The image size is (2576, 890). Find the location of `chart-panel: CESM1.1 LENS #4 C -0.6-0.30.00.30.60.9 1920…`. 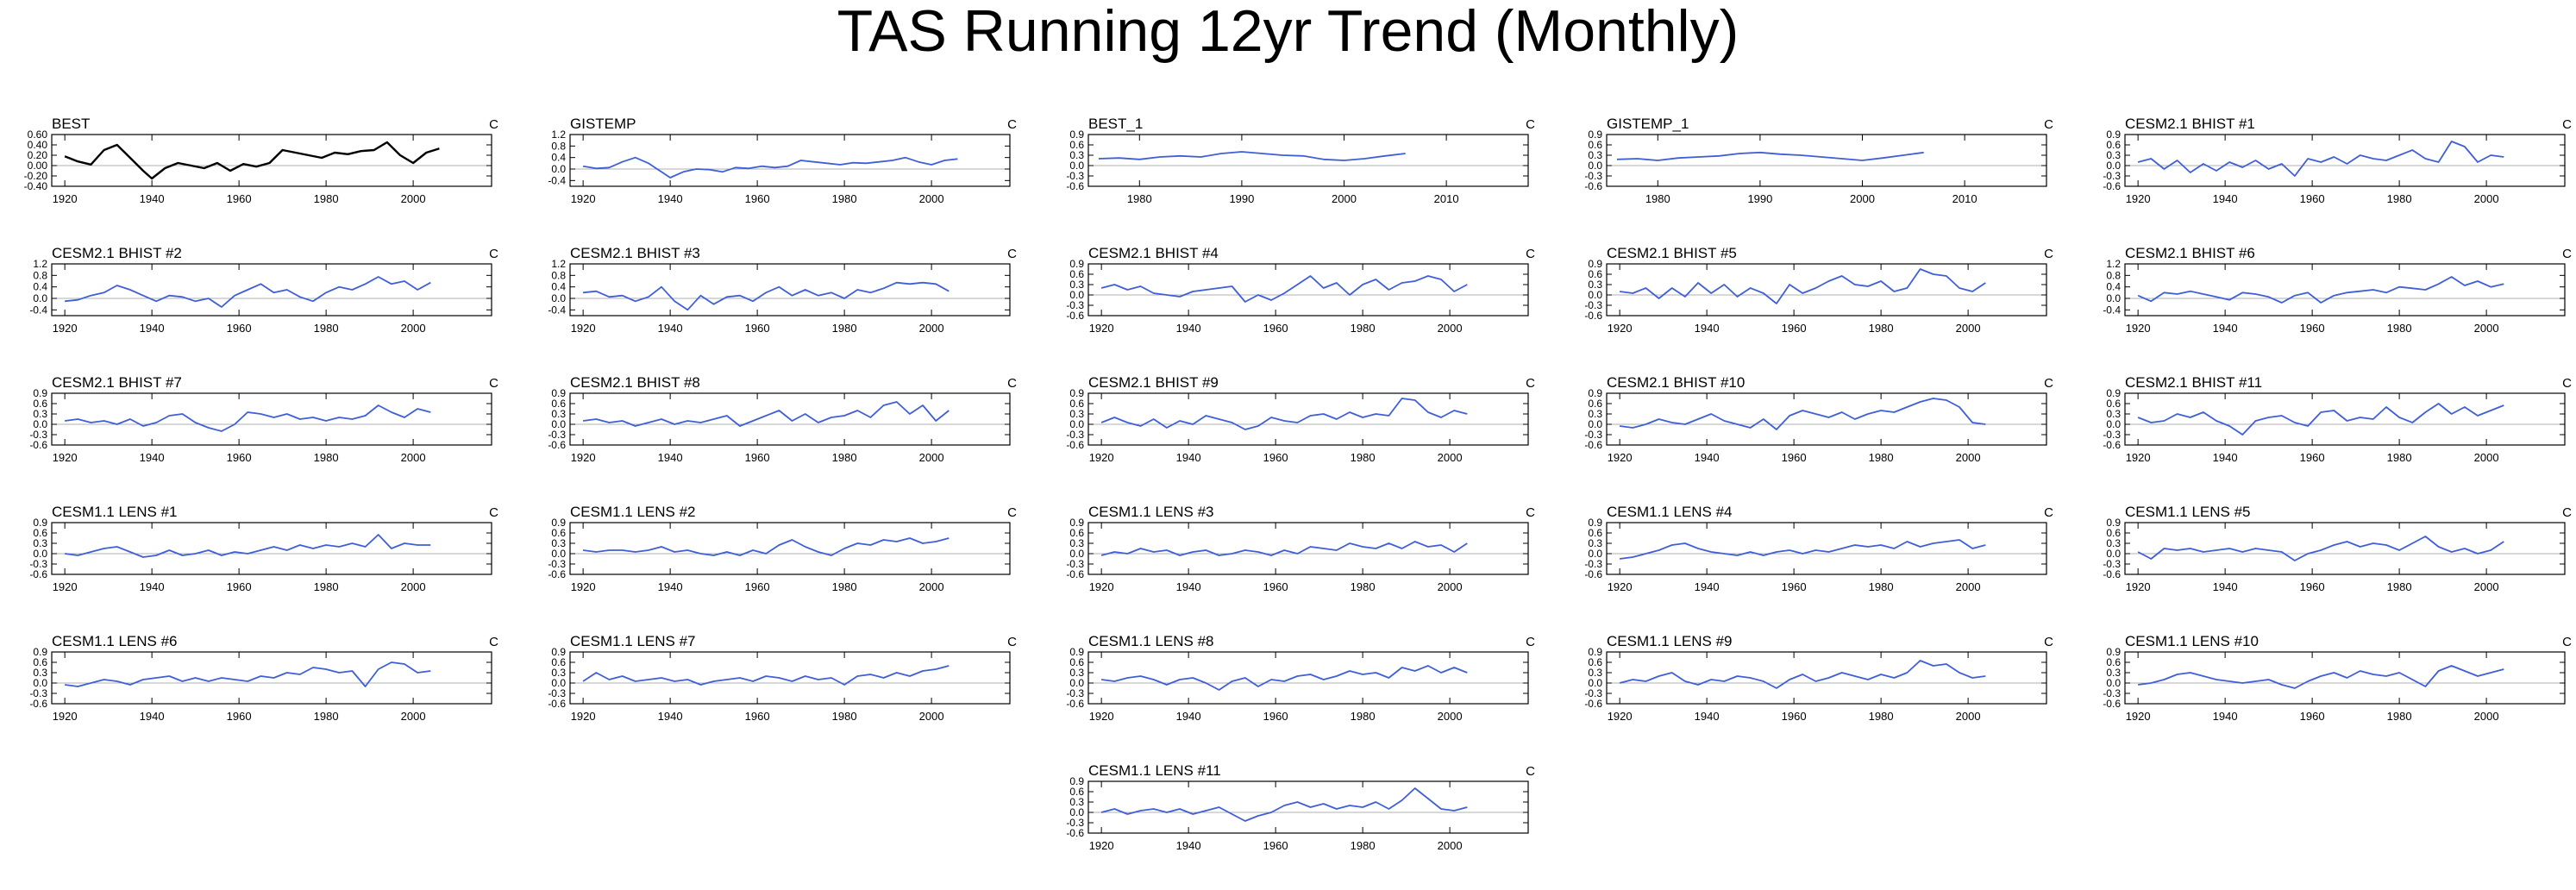

chart-panel: CESM1.1 LENS #4 C -0.6-0.30.00.30.60.9 1920… is located at coordinates (1818, 548).